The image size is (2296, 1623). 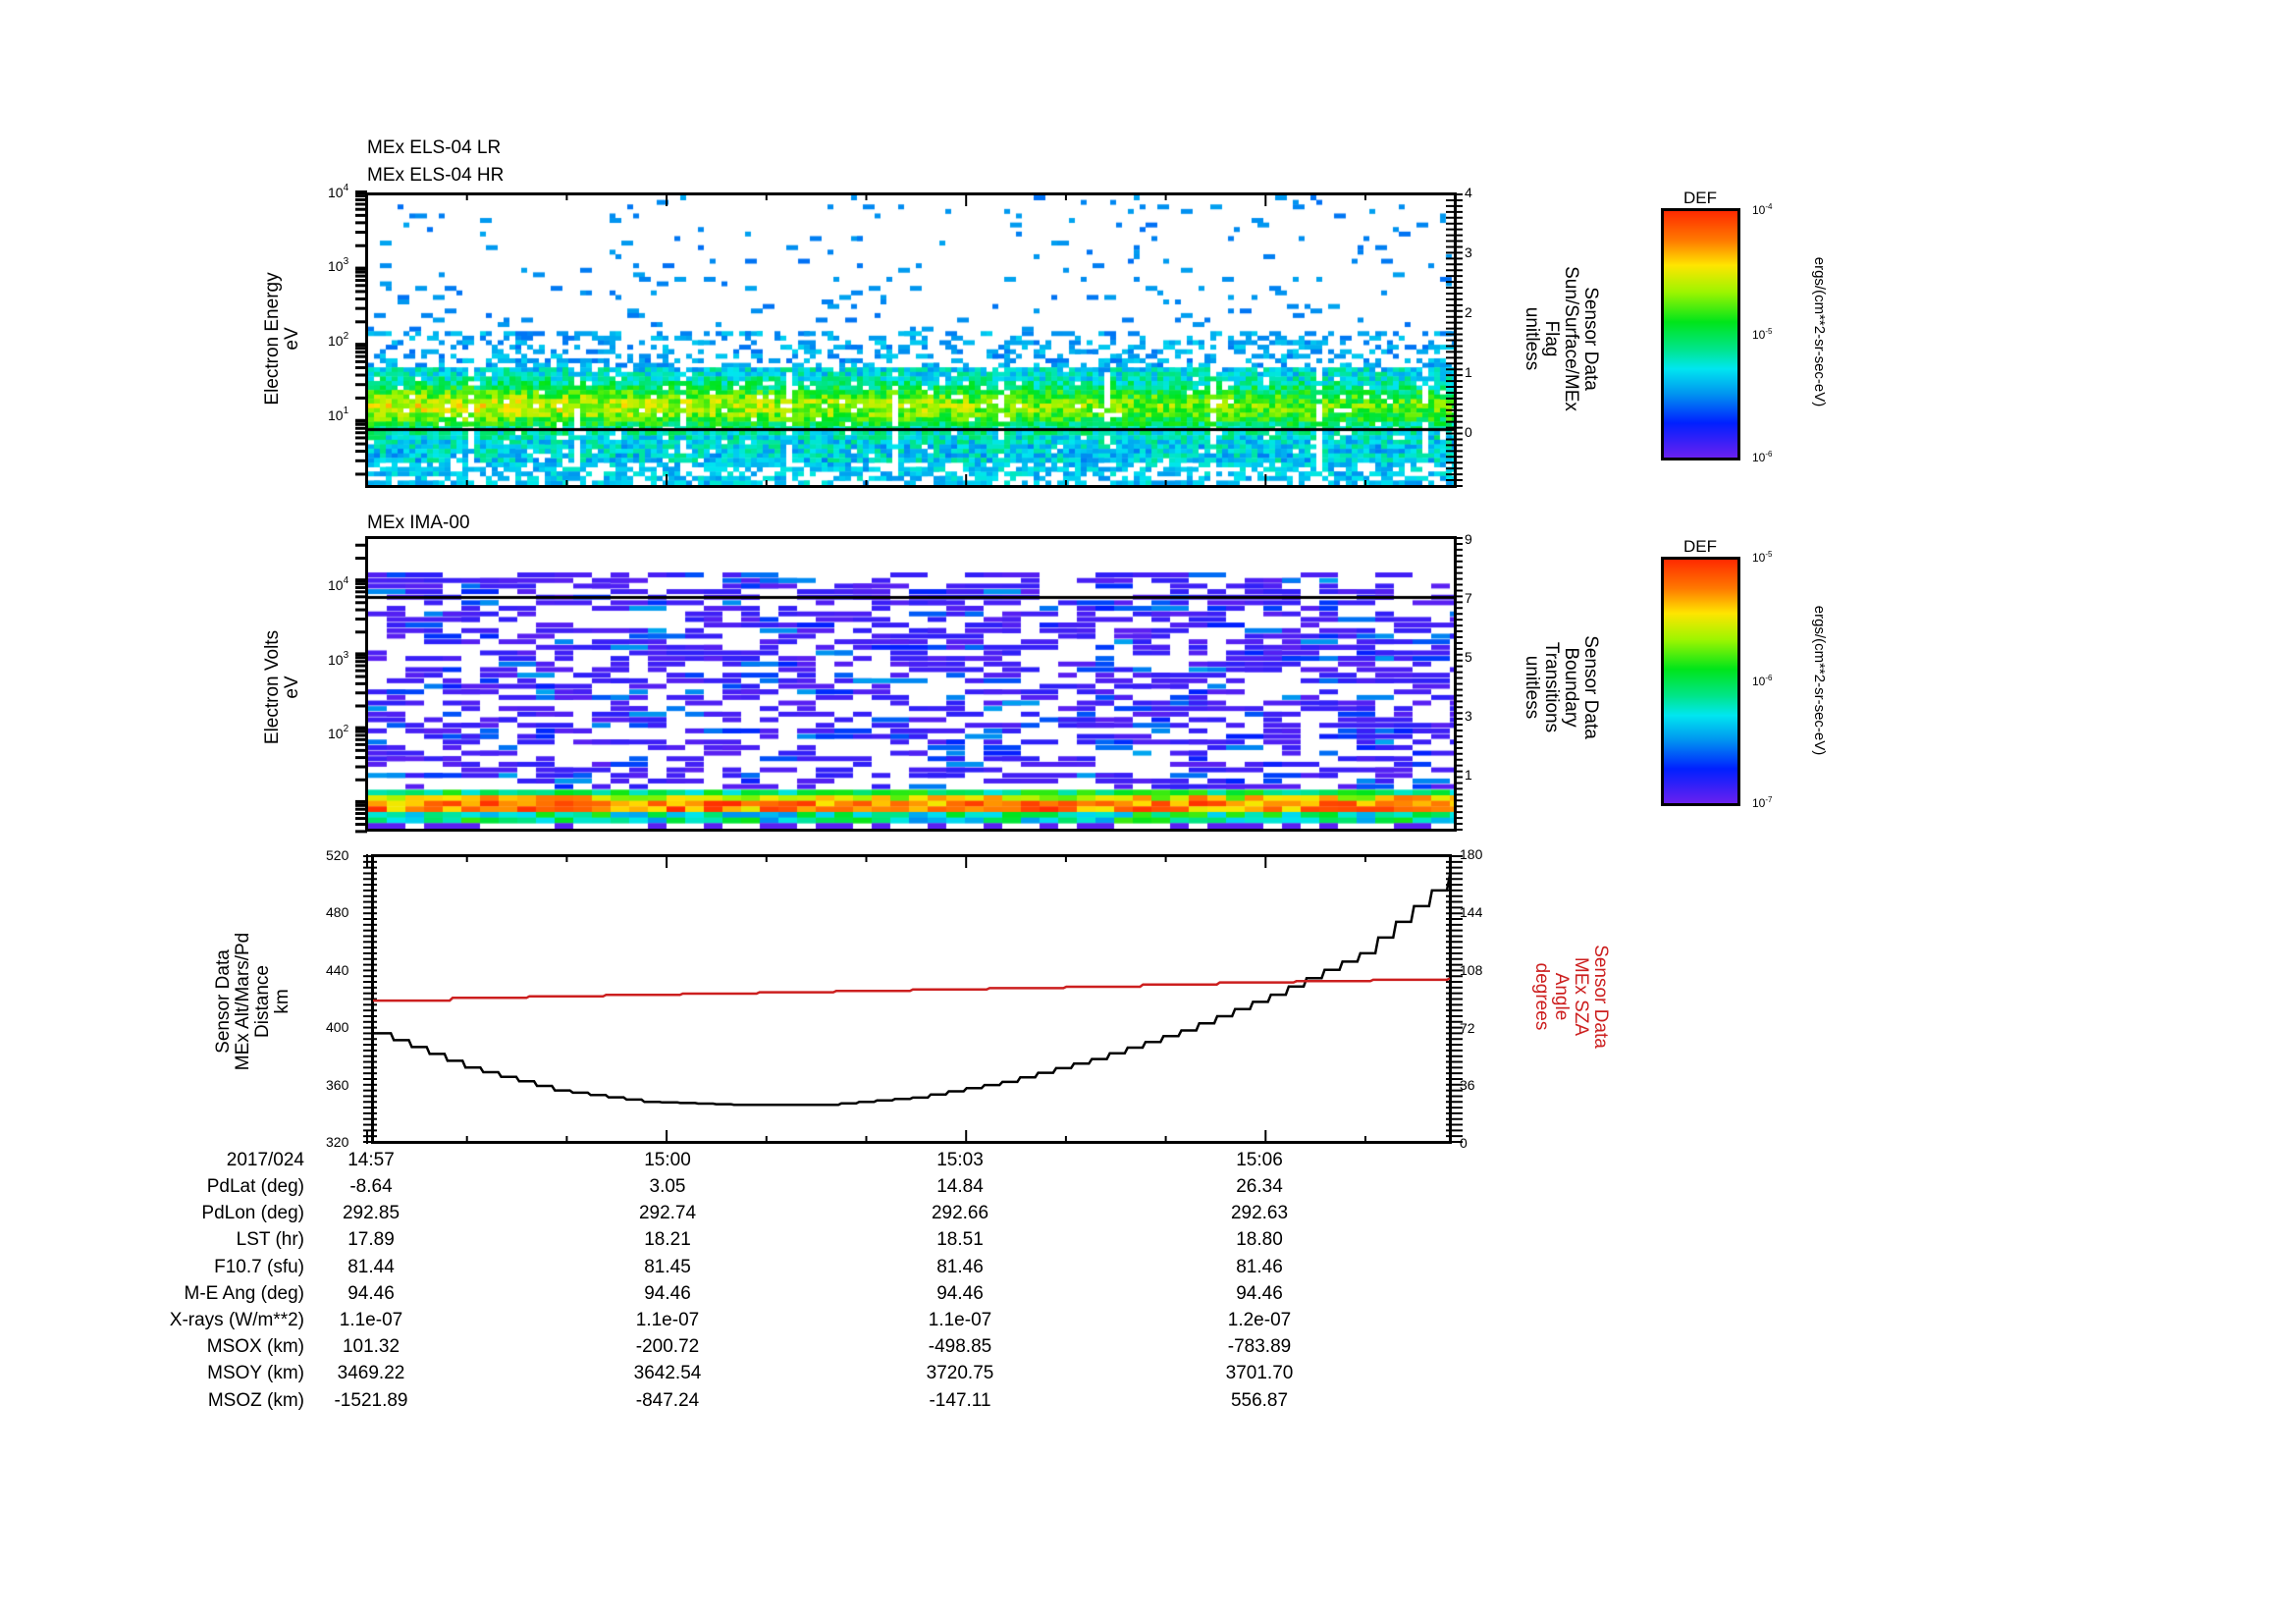 I want to click on ima-ytick-10e4: 10⁴, so click(x=338, y=584).